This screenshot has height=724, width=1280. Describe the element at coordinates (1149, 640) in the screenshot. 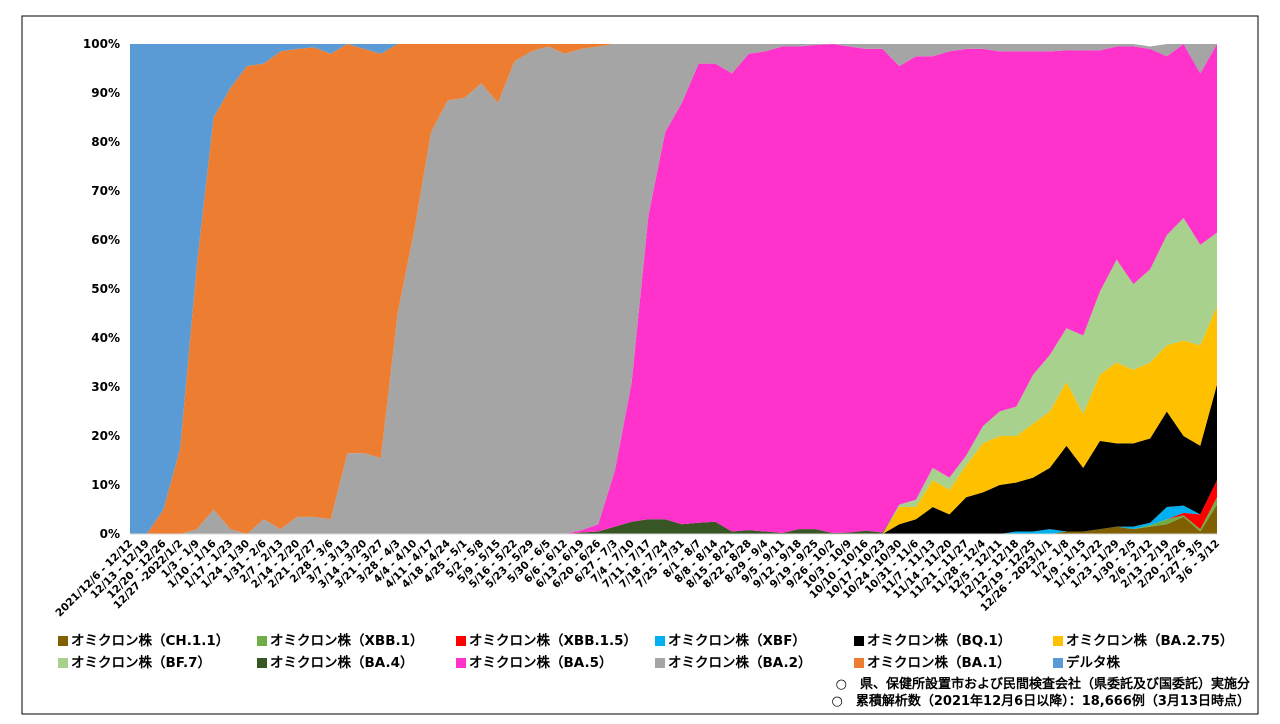

I see `legend-label: オミクロン株（BA.2.75）` at that location.